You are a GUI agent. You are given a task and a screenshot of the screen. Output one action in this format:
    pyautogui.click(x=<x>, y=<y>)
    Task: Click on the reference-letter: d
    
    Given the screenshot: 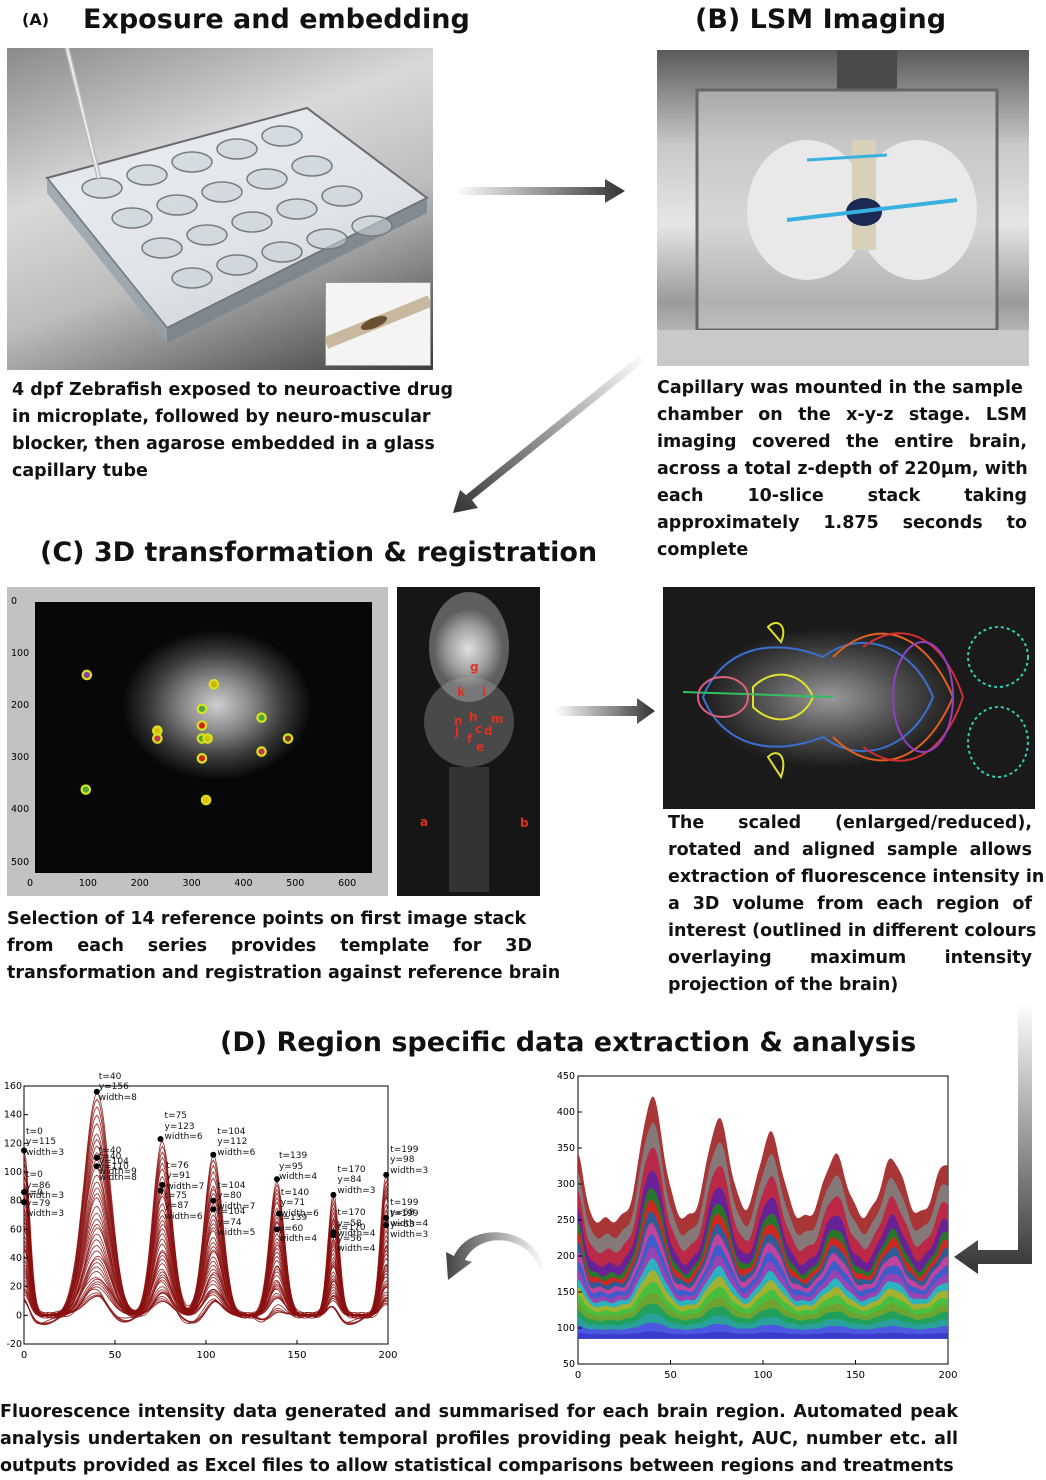 What is the action you would take?
    pyautogui.click(x=488, y=731)
    